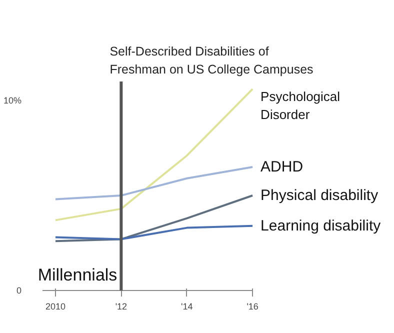 Image resolution: width=394 pixels, height=333 pixels. What do you see at coordinates (300, 105) in the screenshot?
I see `series-label: Psychological Disorder` at bounding box center [300, 105].